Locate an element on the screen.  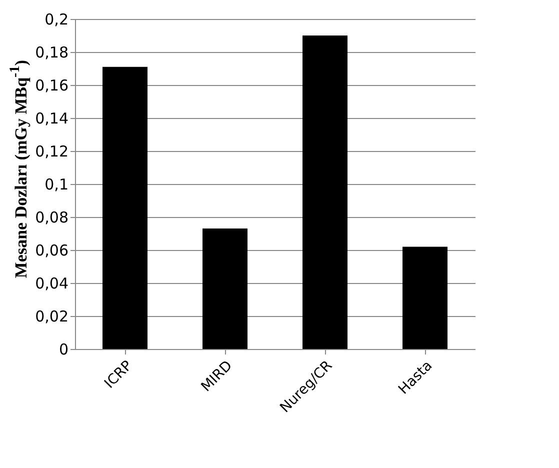
y-tick-label: 0,04 is located at coordinates (51, 283).